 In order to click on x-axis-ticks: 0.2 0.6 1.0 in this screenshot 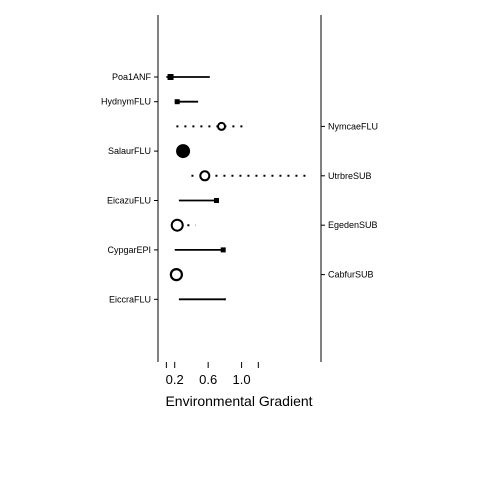, I will do `click(212, 374)`.